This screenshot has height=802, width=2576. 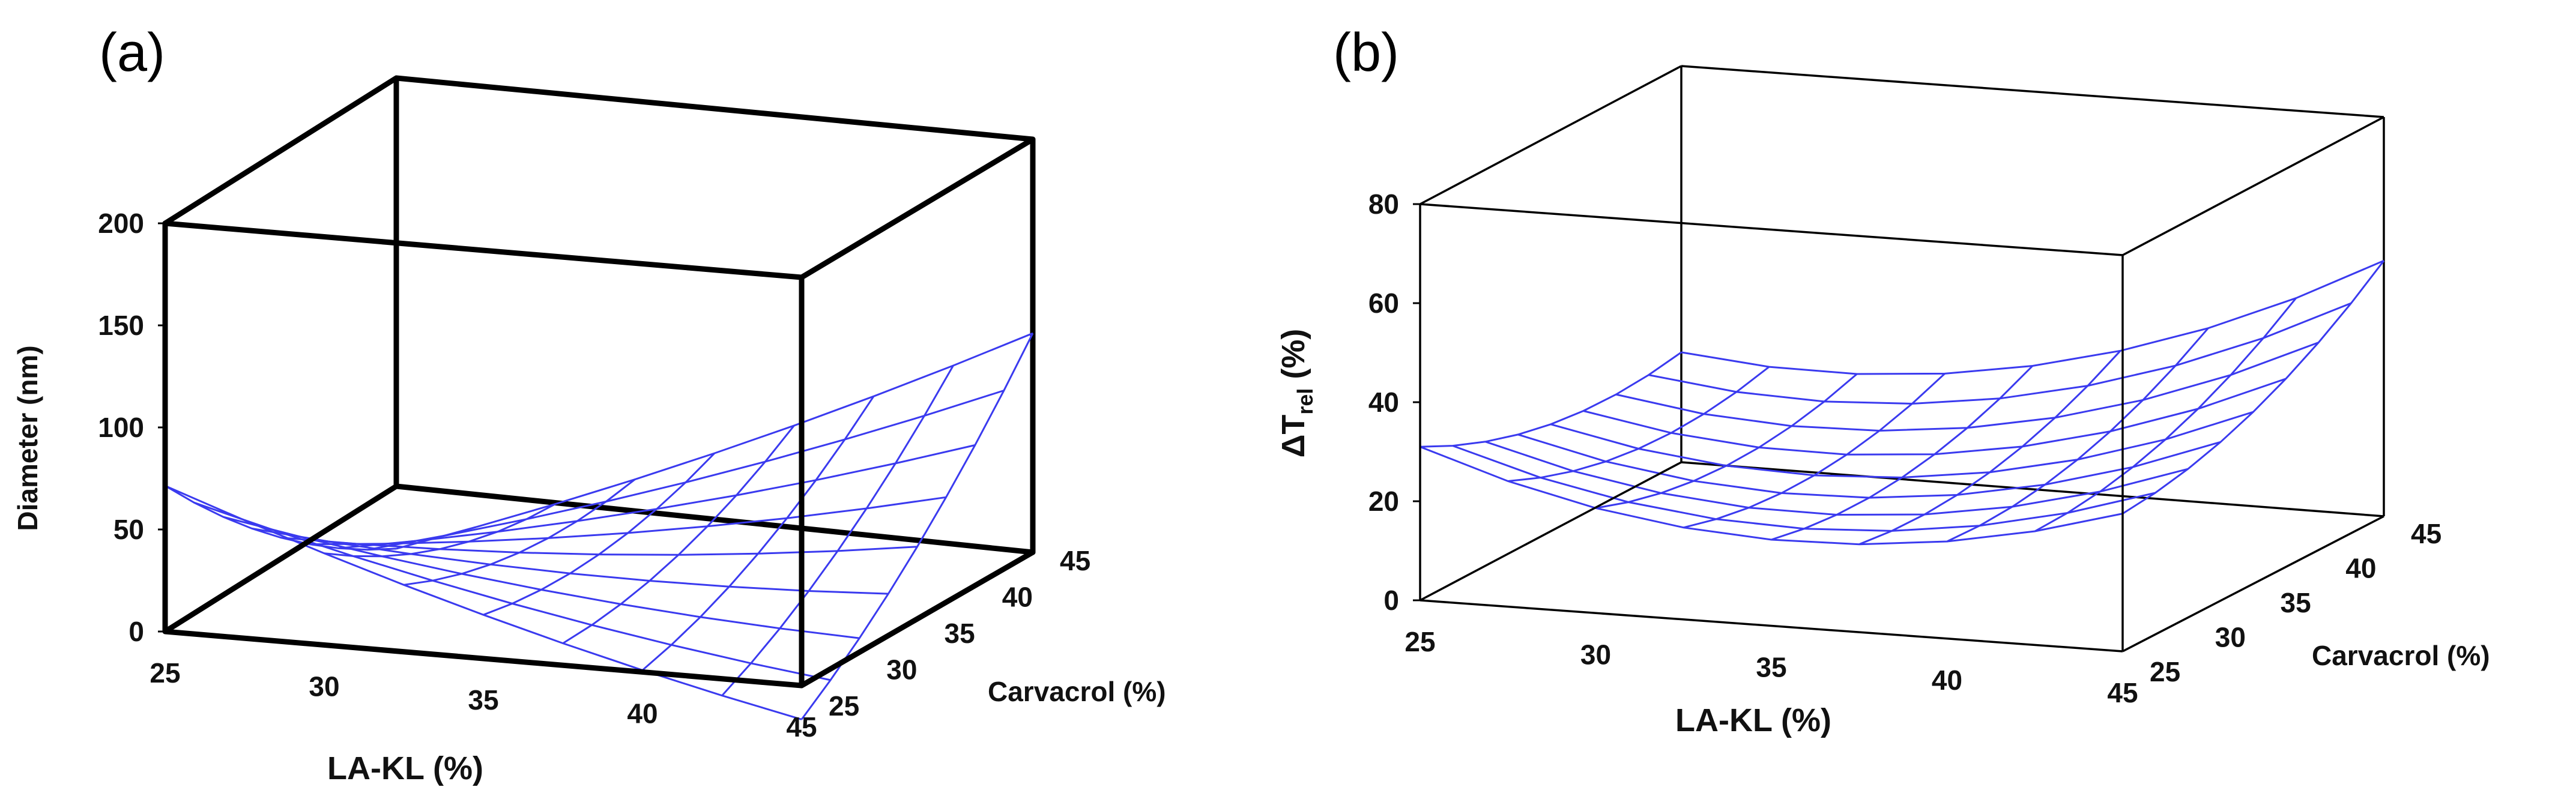 I want to click on panel-a-y-tick-label: 45, so click(x=1075, y=560).